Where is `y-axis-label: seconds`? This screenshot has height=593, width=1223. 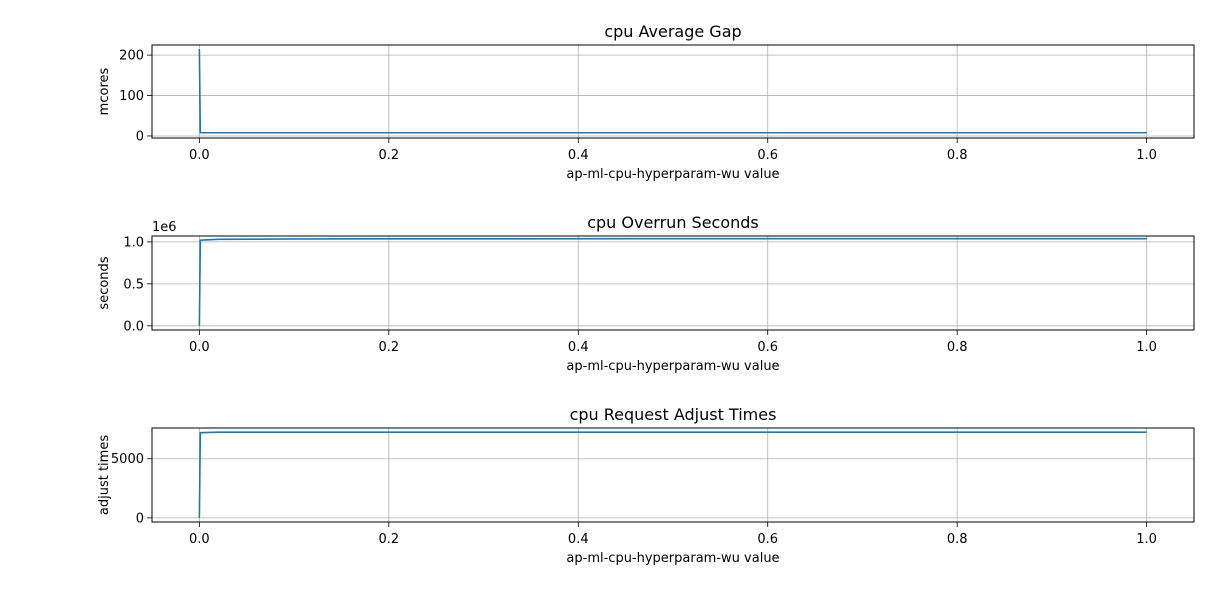
y-axis-label: seconds is located at coordinates (104, 282).